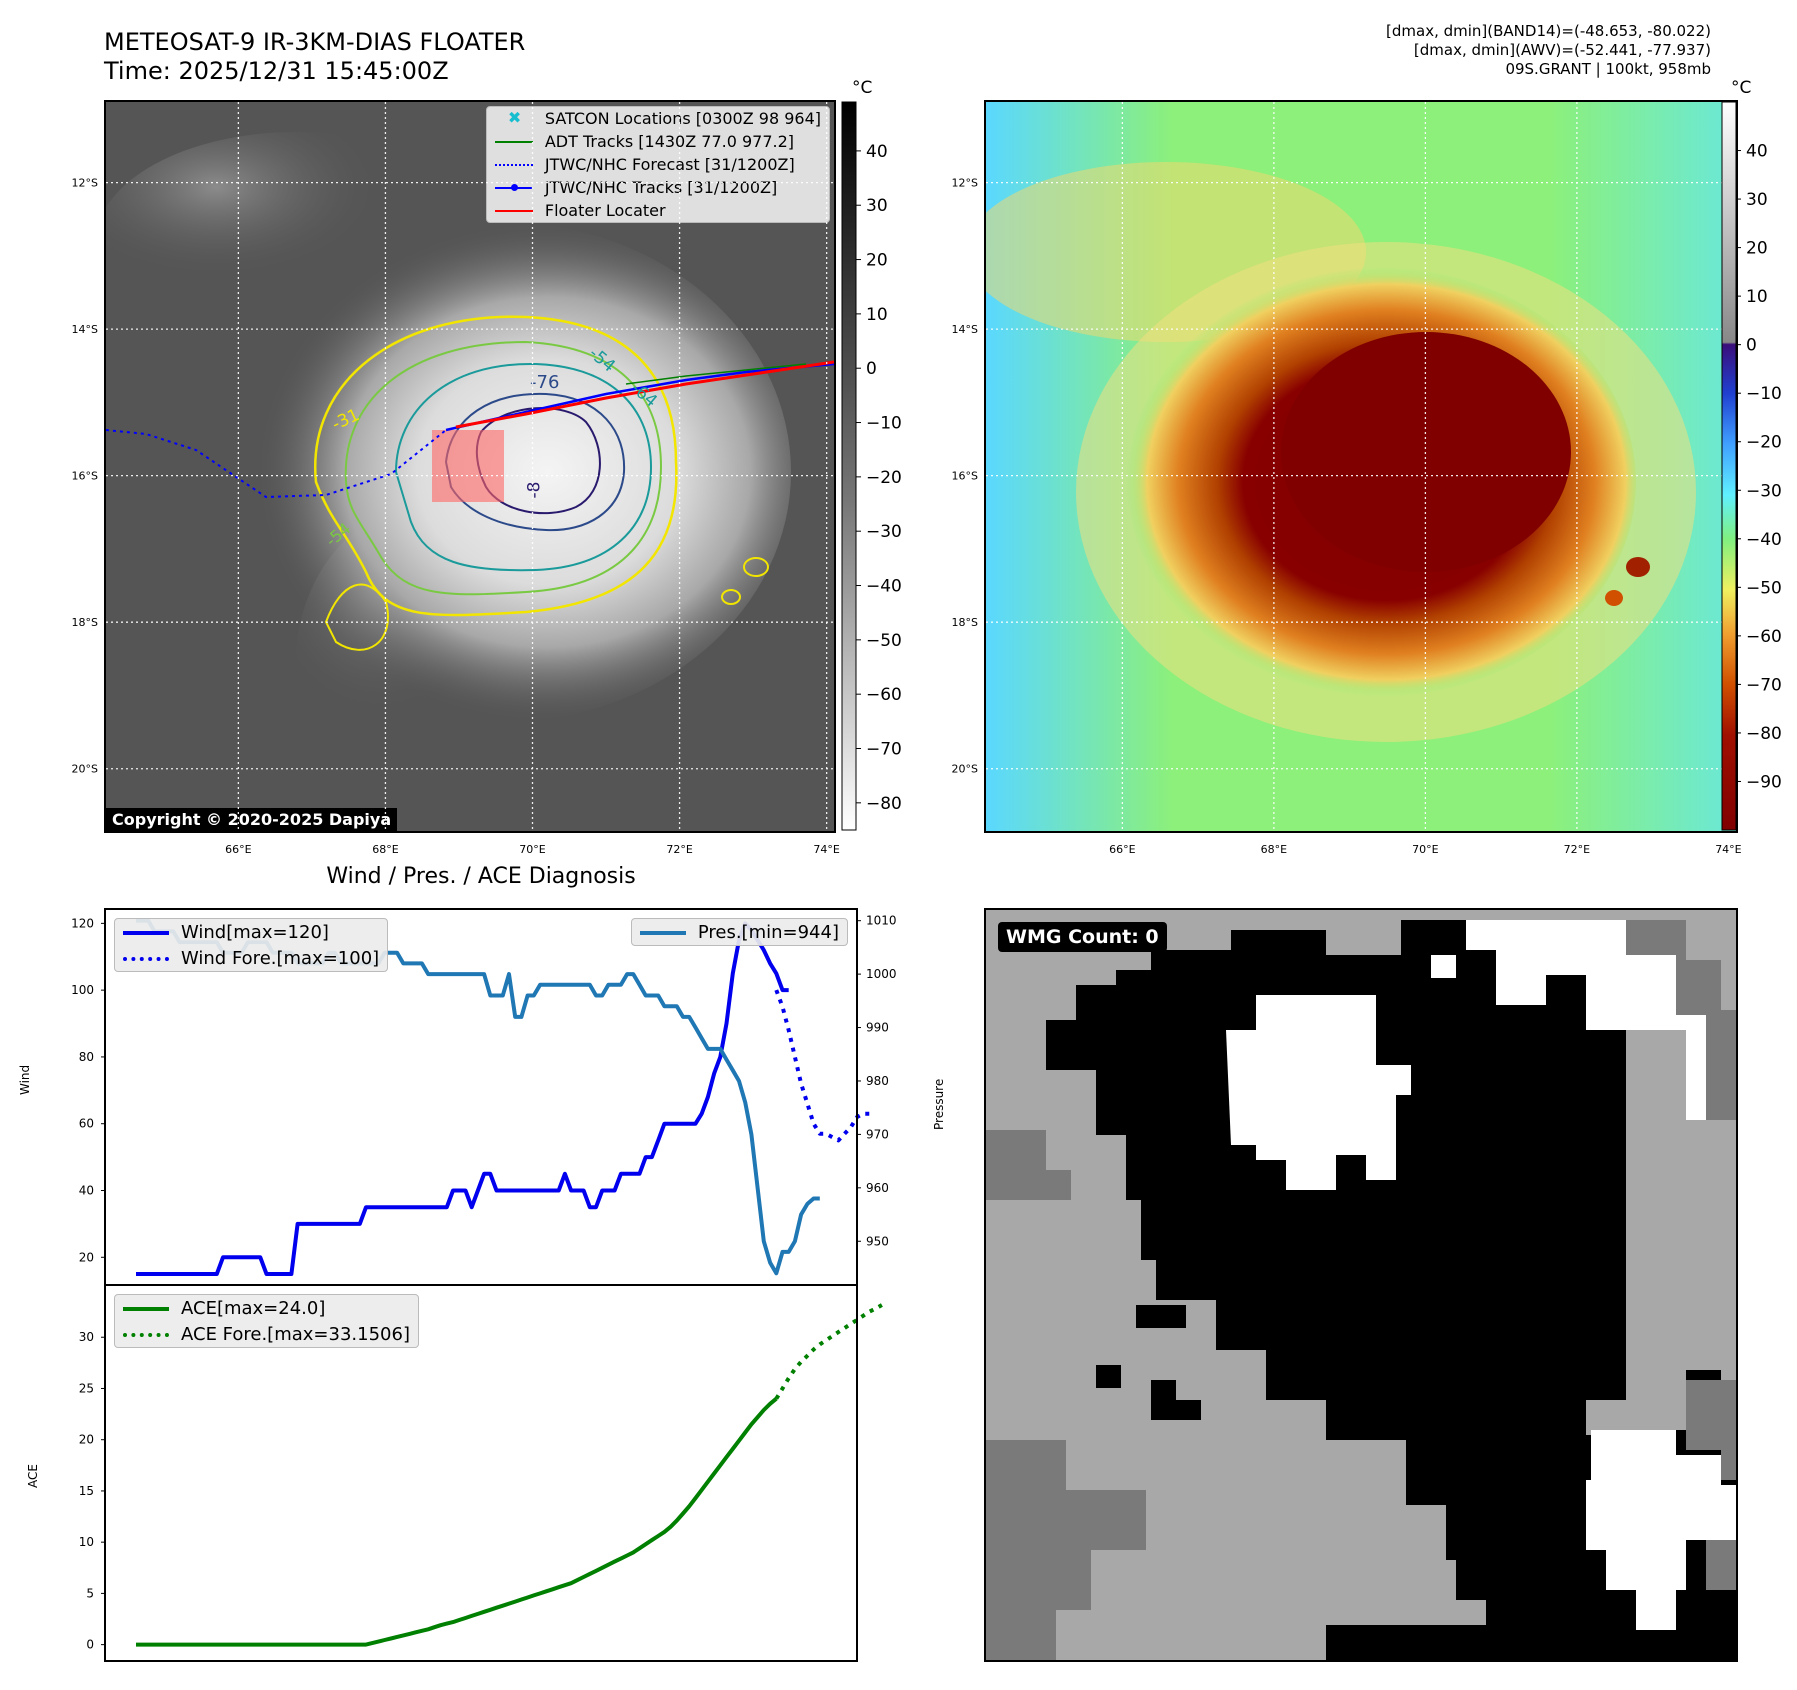 Image resolution: width=1797 pixels, height=1690 pixels. I want to click on forecast-track, so click(276, 464).